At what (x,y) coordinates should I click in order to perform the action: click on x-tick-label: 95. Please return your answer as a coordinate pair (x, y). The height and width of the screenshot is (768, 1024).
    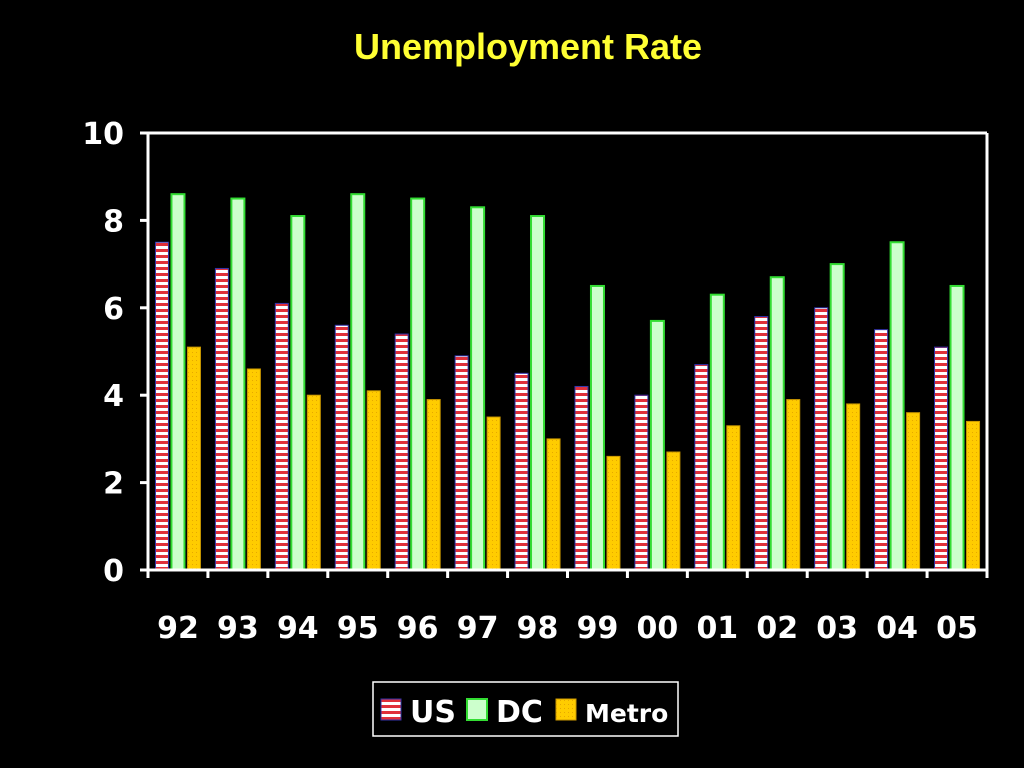
    Looking at the image, I should click on (358, 628).